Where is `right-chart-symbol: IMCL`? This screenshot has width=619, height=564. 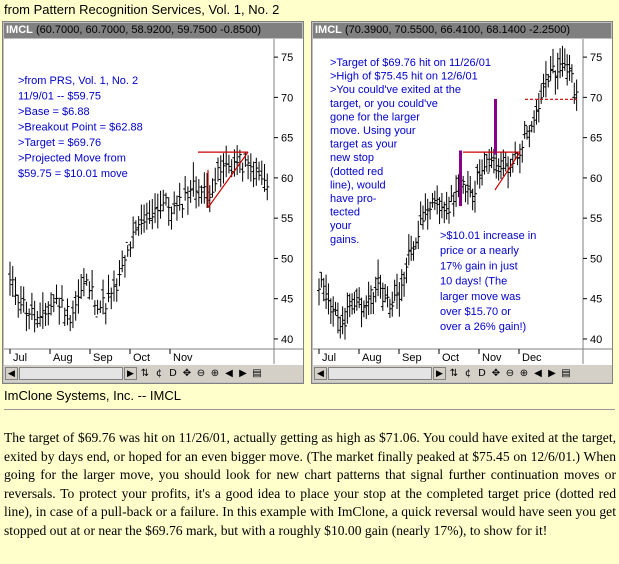
right-chart-symbol: IMCL is located at coordinates (328, 30).